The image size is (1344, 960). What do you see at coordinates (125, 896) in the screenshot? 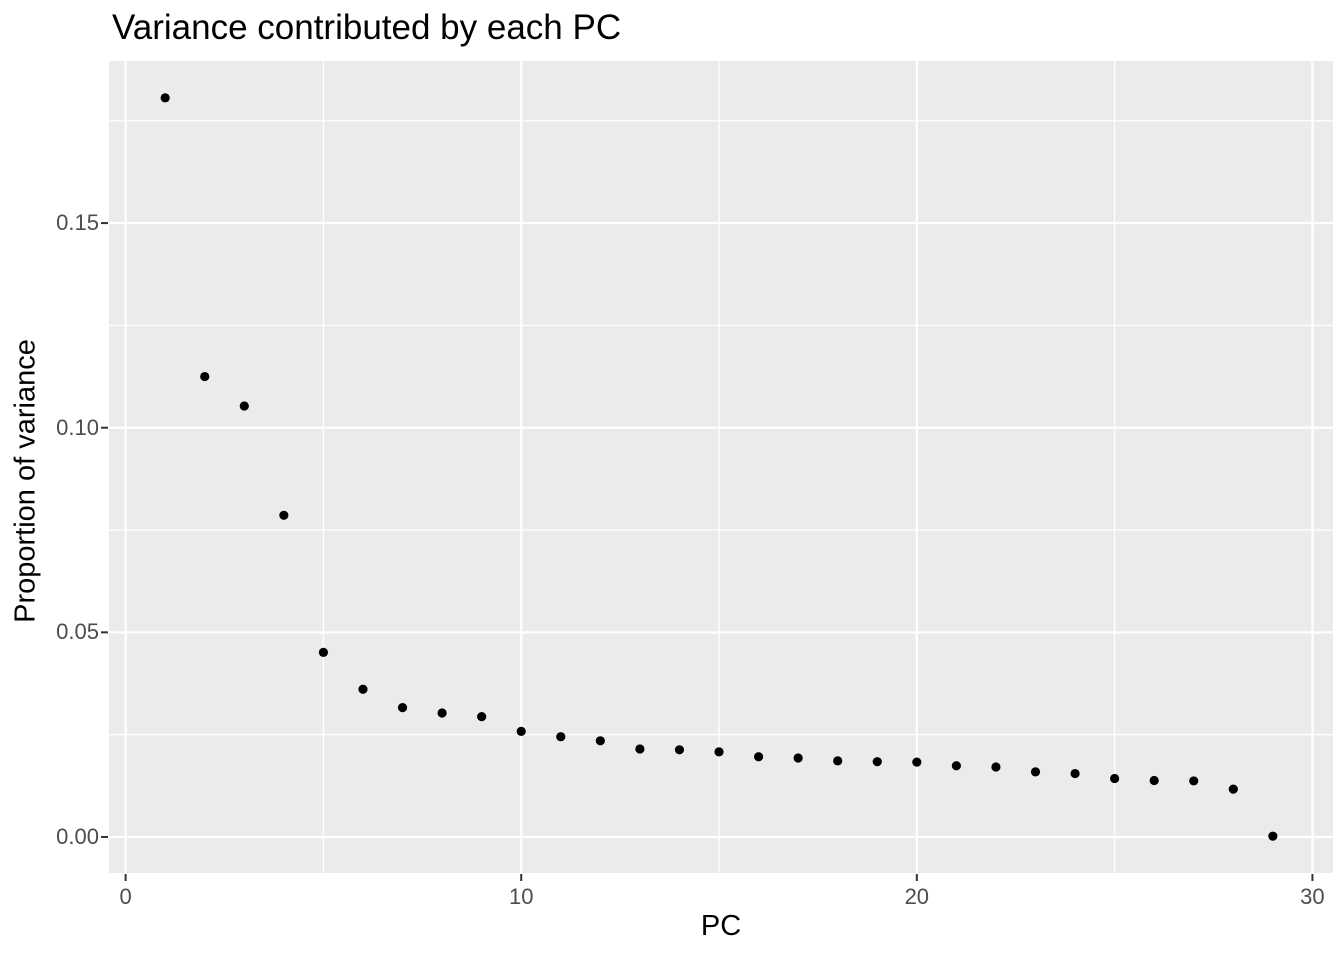
I see `x-tick-label: 0` at bounding box center [125, 896].